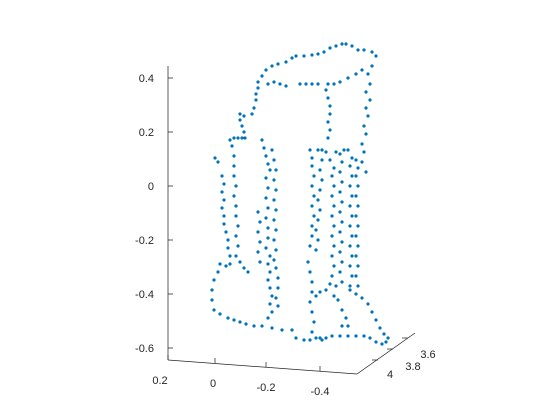  Describe the element at coordinates (144, 349) in the screenshot. I see `z-tick-label: -0.6` at that location.